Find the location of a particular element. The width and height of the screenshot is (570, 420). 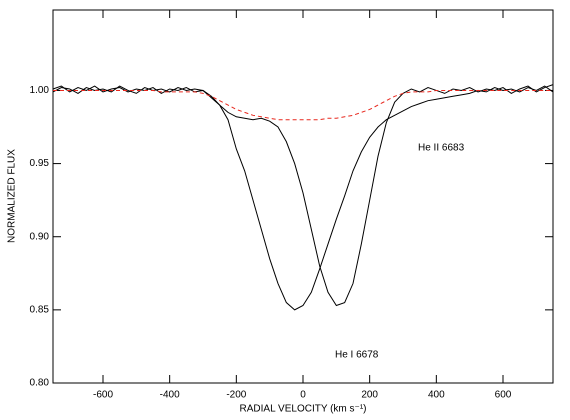

series-label: He I 6678 is located at coordinates (357, 355).